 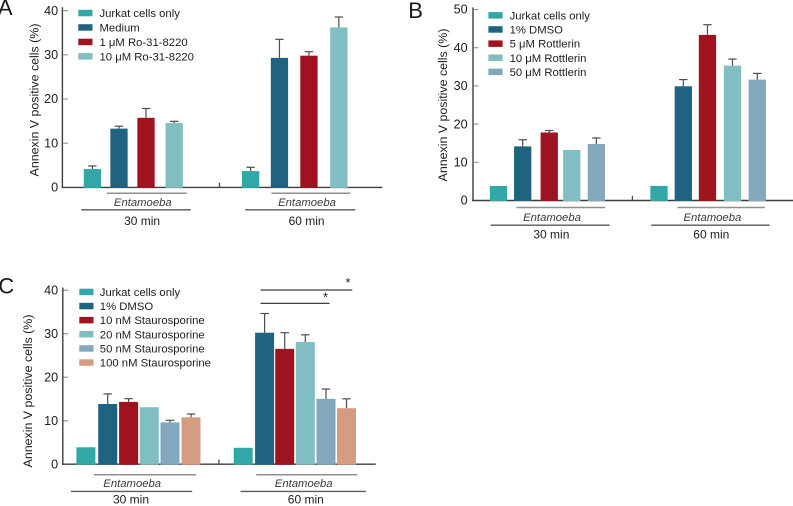 What do you see at coordinates (152, 321) in the screenshot?
I see `svg-text: 10 nM Staurosporine` at bounding box center [152, 321].